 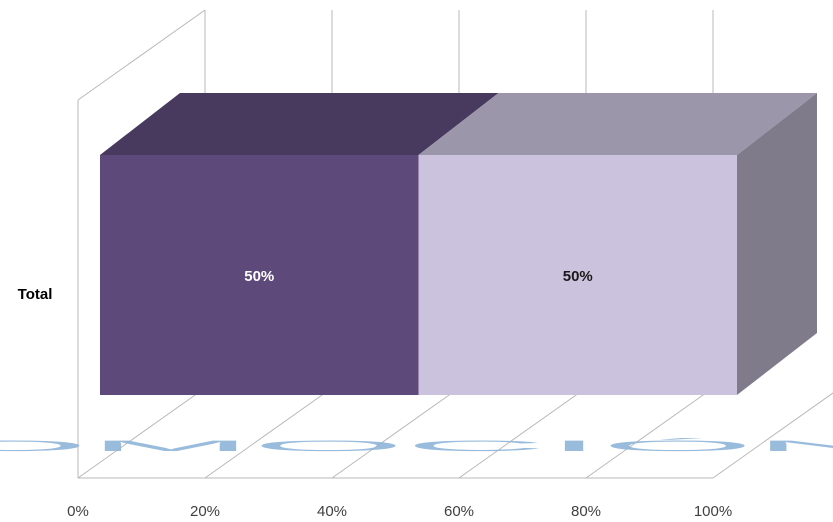 I want to click on x-tick-label: 20%, so click(x=205, y=511).